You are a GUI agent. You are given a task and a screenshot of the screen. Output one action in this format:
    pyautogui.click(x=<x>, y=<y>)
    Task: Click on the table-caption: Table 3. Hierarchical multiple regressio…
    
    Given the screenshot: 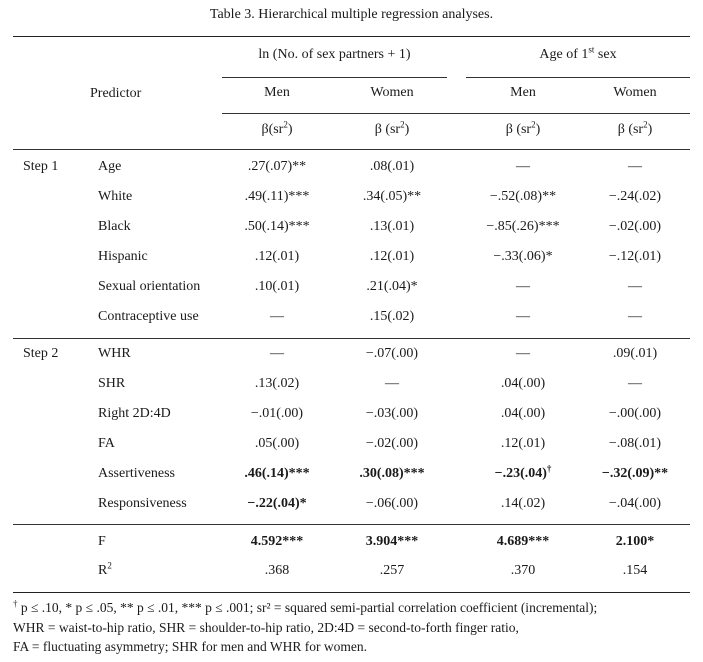 What is the action you would take?
    pyautogui.click(x=351, y=14)
    